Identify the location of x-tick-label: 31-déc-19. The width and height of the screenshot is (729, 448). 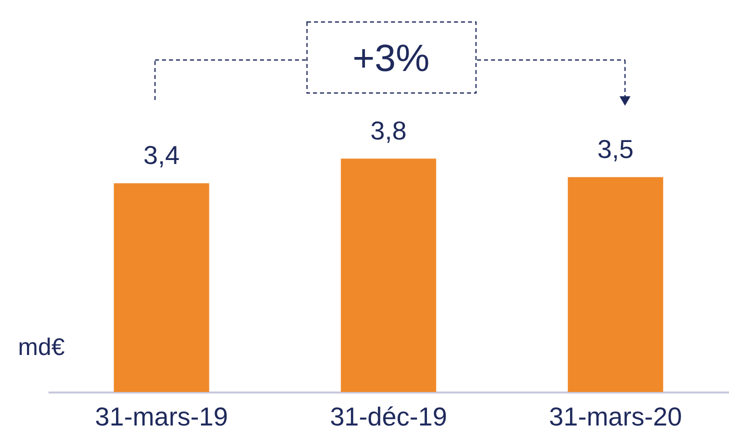
(389, 417).